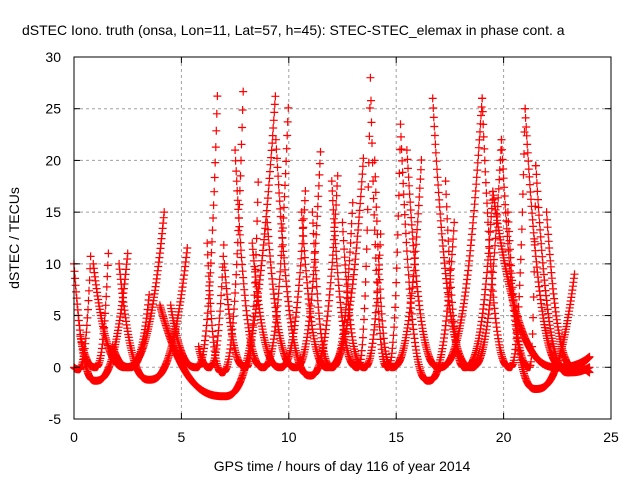  What do you see at coordinates (57, 316) in the screenshot?
I see `y-tick-label: 5` at bounding box center [57, 316].